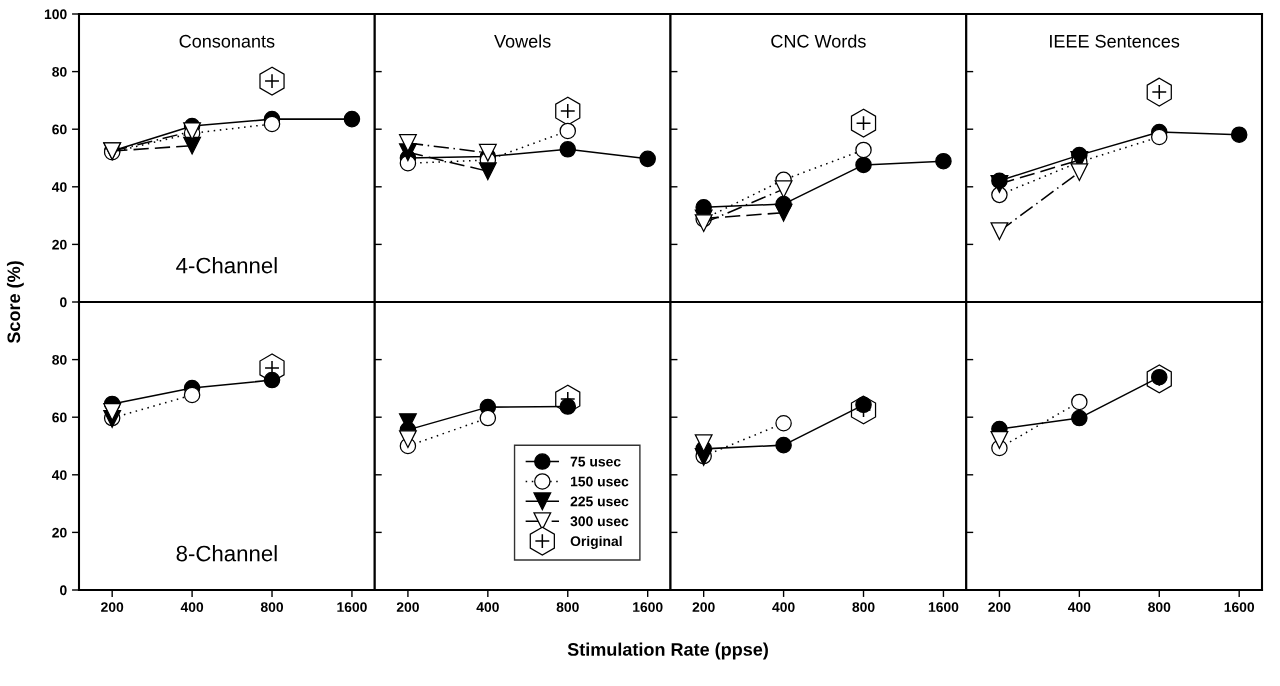  I want to click on legend-label: 300 usec, so click(599, 521).